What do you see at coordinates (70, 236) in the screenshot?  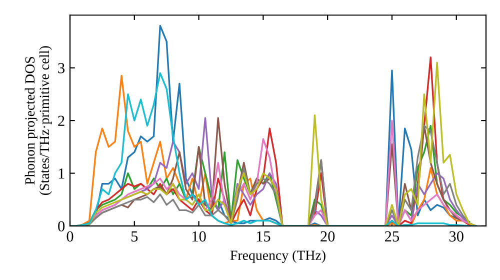 I see `x-tick-label: 0` at bounding box center [70, 236].